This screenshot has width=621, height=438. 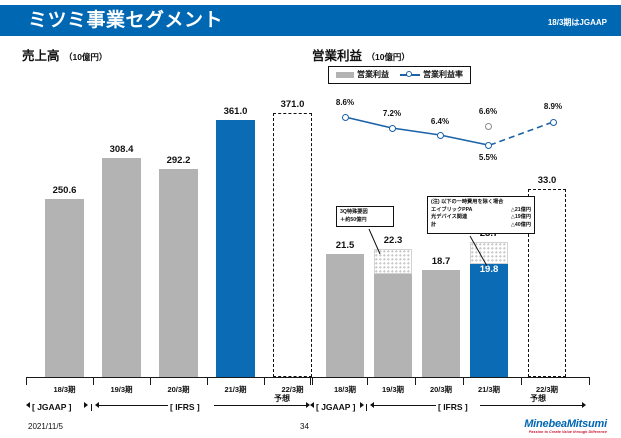 What do you see at coordinates (410, 74) in the screenshot?
I see `legend-line-swatch-icon` at bounding box center [410, 74].